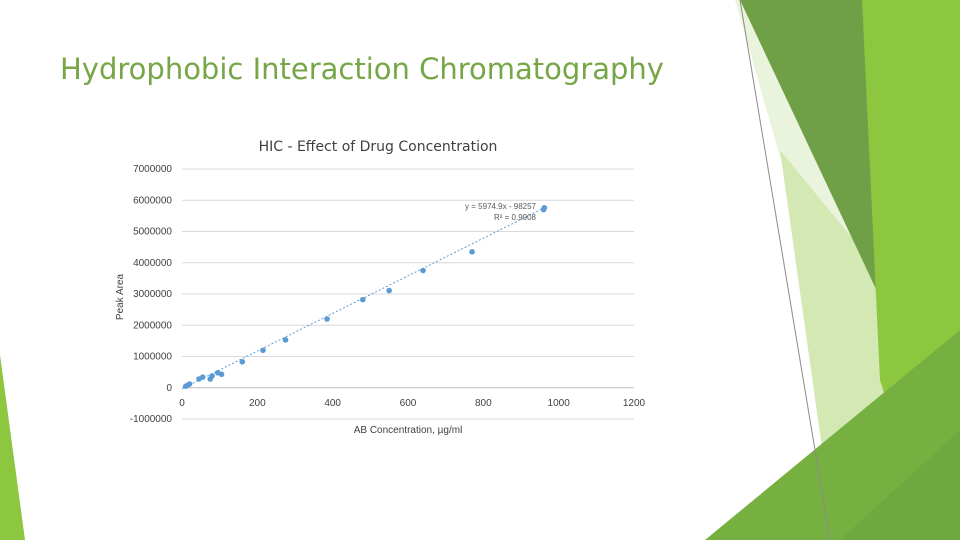 The image size is (960, 540). I want to click on accent-triangle-left, so click(12, 447).